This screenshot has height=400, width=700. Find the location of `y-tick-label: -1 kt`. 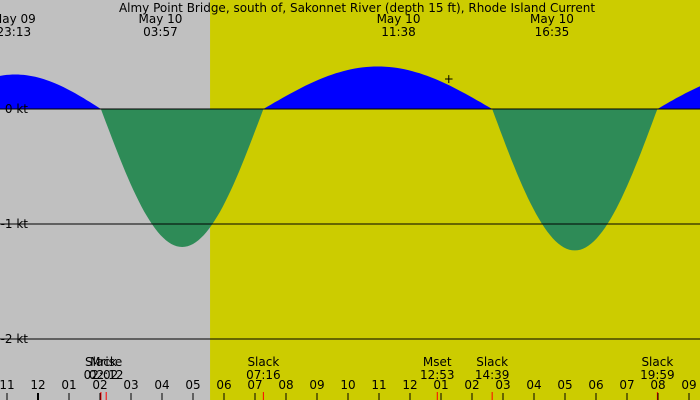

y-tick-label: -1 kt is located at coordinates (15, 224).